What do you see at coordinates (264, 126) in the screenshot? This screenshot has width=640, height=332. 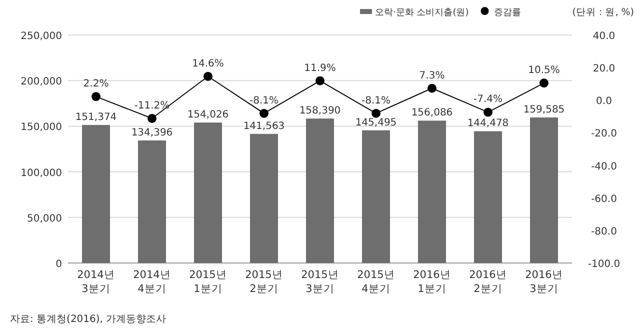 I see `data-label: 141,563` at bounding box center [264, 126].